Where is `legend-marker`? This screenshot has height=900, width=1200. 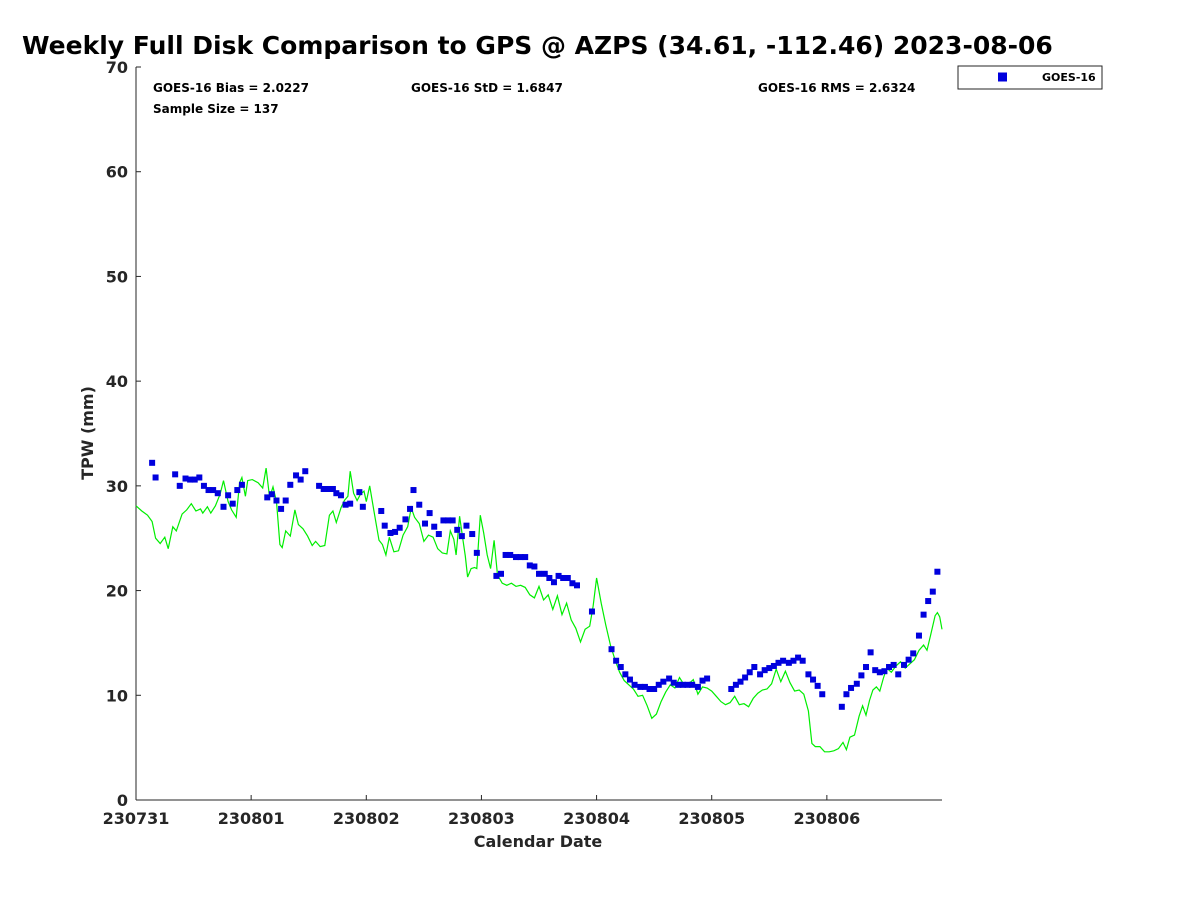 legend-marker is located at coordinates (1002, 77).